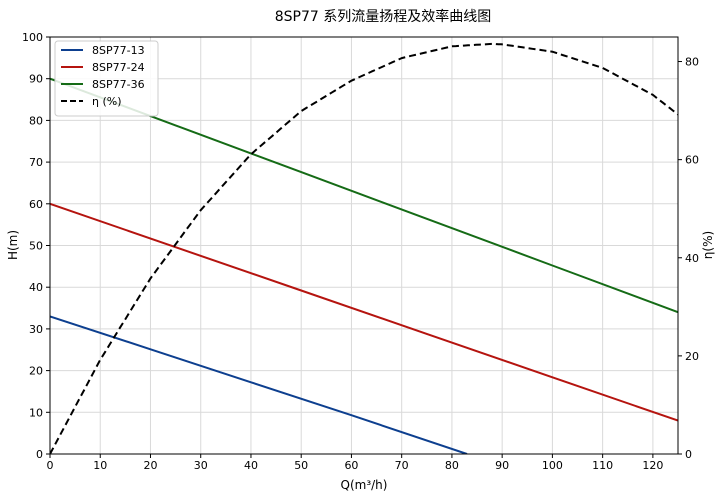 The height and width of the screenshot is (500, 722). What do you see at coordinates (36, 412) in the screenshot?
I see `y-tick-label: 10` at bounding box center [36, 412].